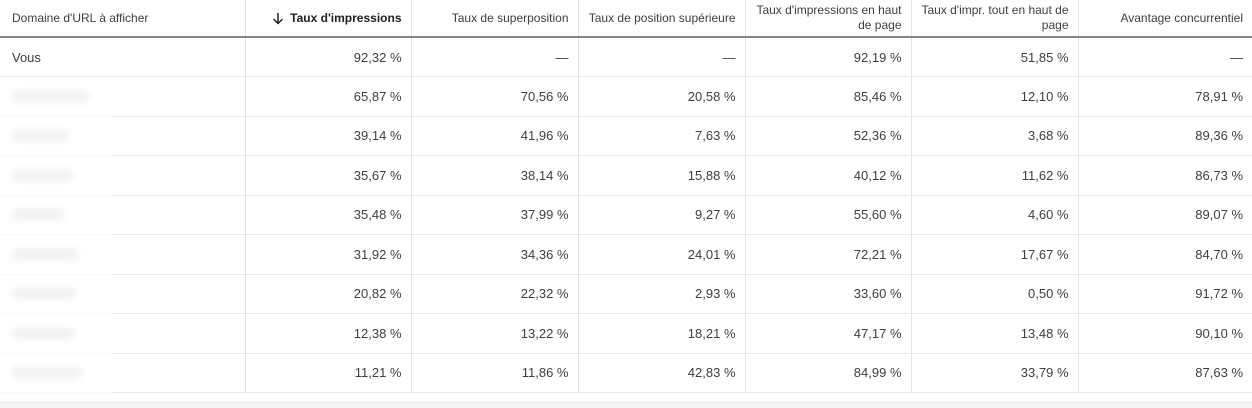 The width and height of the screenshot is (1252, 408). I want to click on column-header-label: Domaine d'URL à afficher, so click(80, 17).